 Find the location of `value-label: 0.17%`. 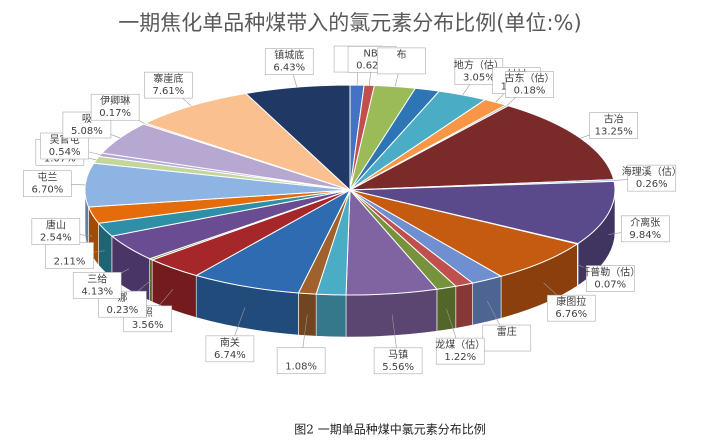

value-label: 0.17% is located at coordinates (115, 113).